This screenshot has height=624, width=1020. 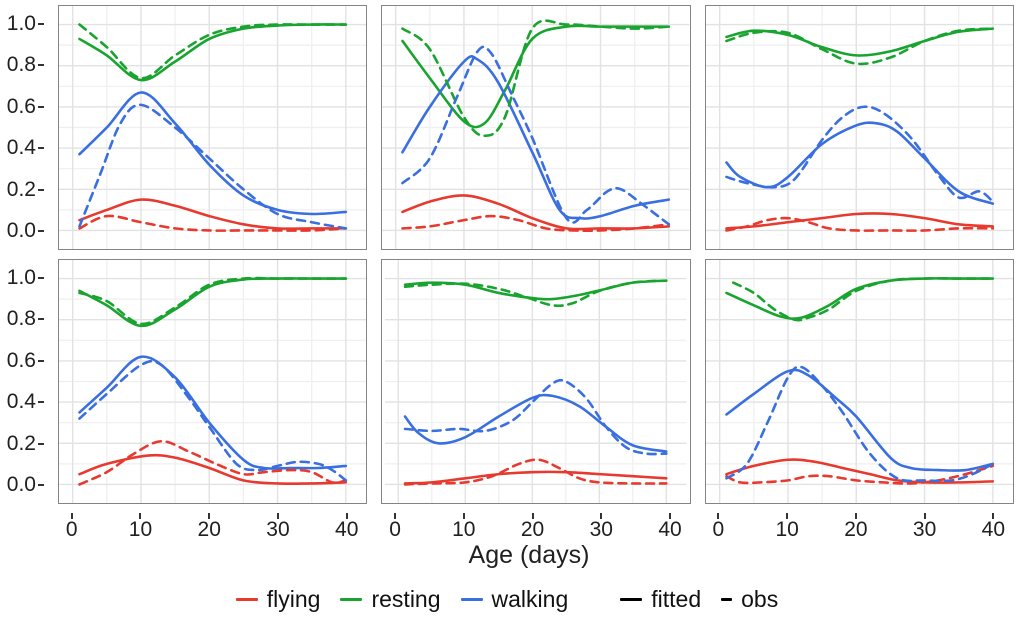 I want to click on legend-label: resting, so click(x=406, y=598).